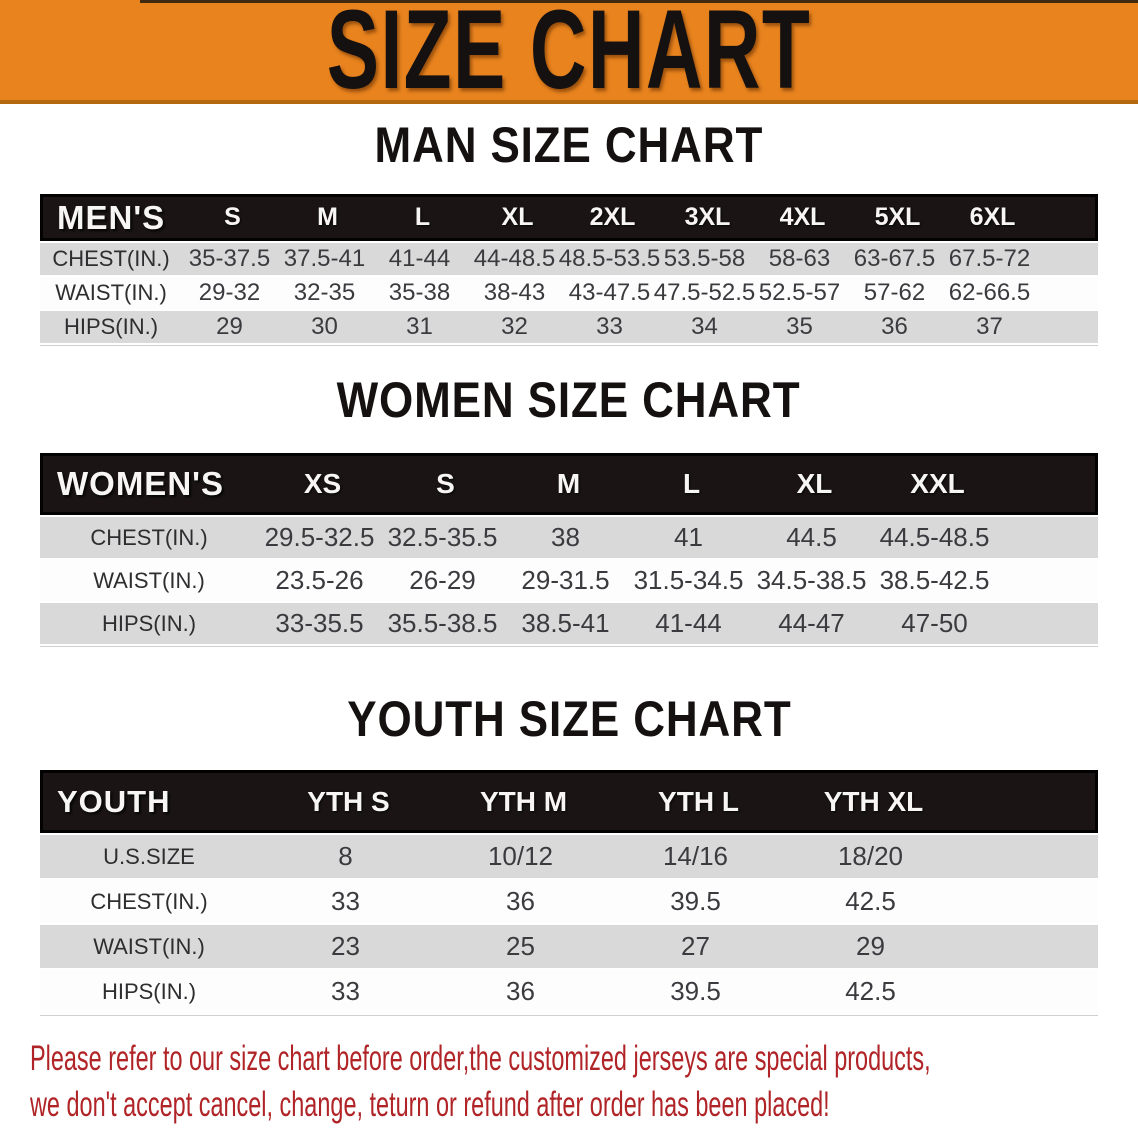 The width and height of the screenshot is (1138, 1132). Describe the element at coordinates (319, 623) in the screenshot. I see `women-table-cell: 33-35.5` at that location.